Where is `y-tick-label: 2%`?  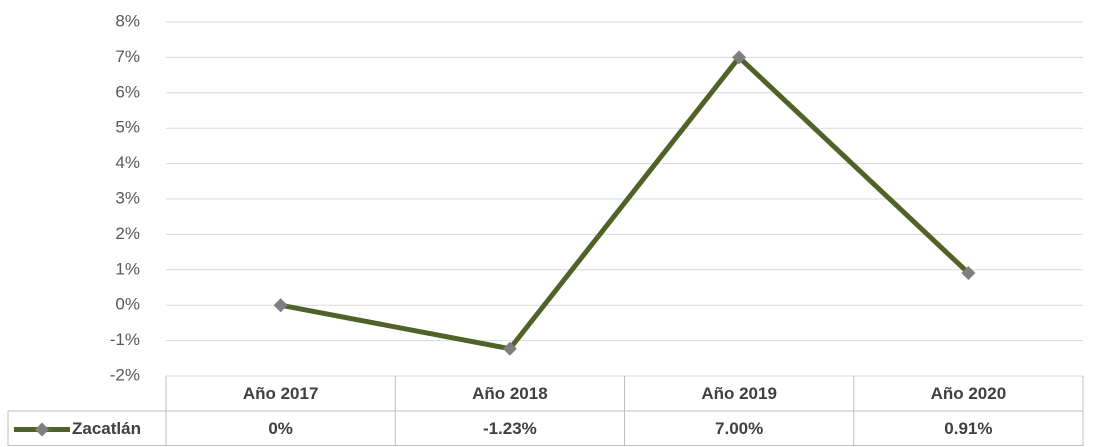 y-tick-label: 2% is located at coordinates (127, 233).